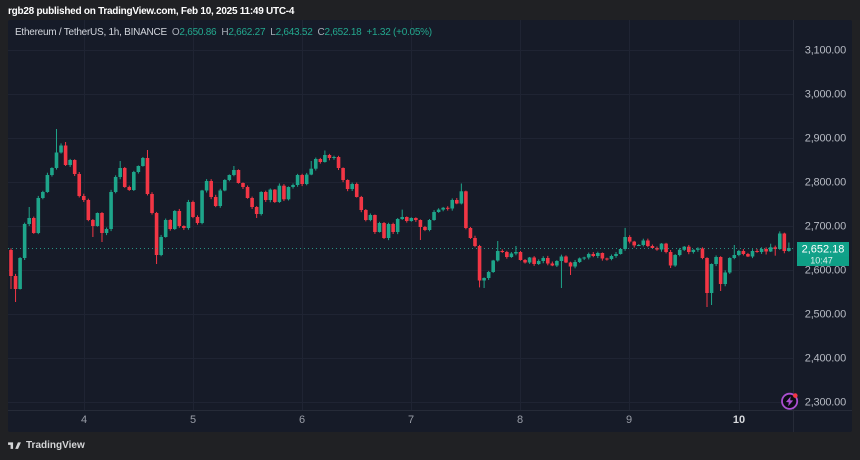 The image size is (860, 460). I want to click on svg-text: 6, so click(302, 420).